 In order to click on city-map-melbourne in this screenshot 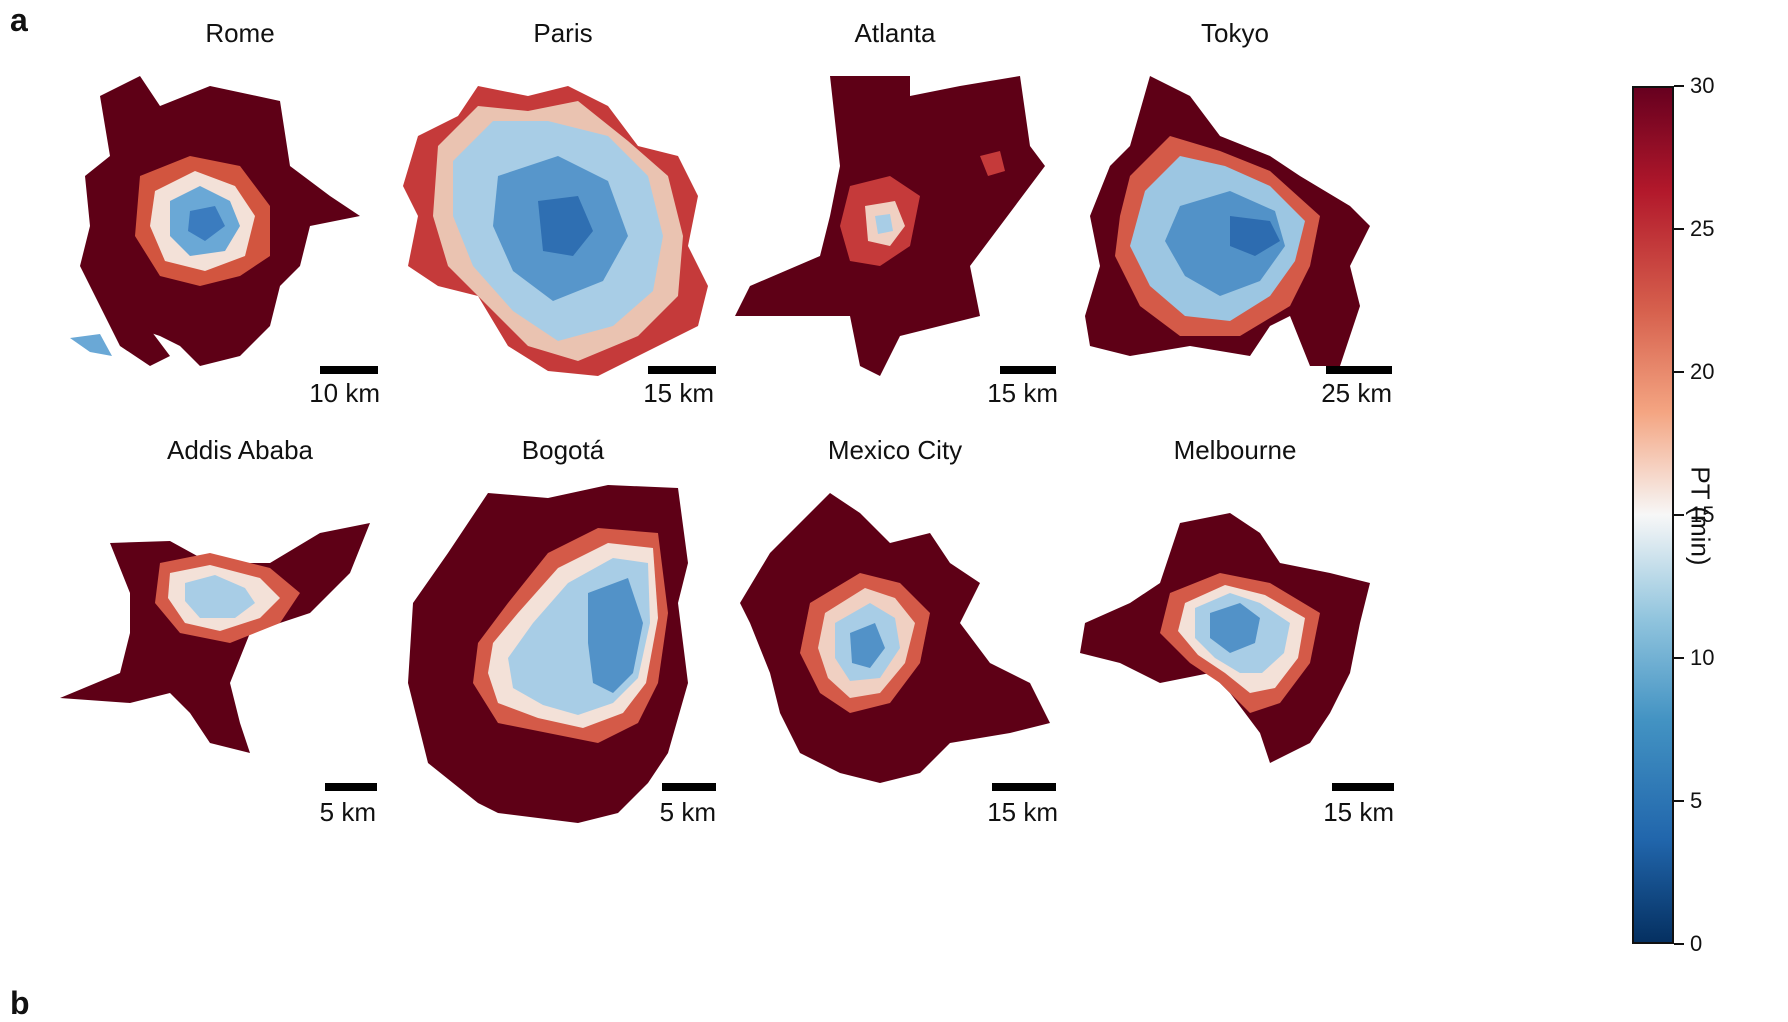, I will do `click(1225, 638)`.